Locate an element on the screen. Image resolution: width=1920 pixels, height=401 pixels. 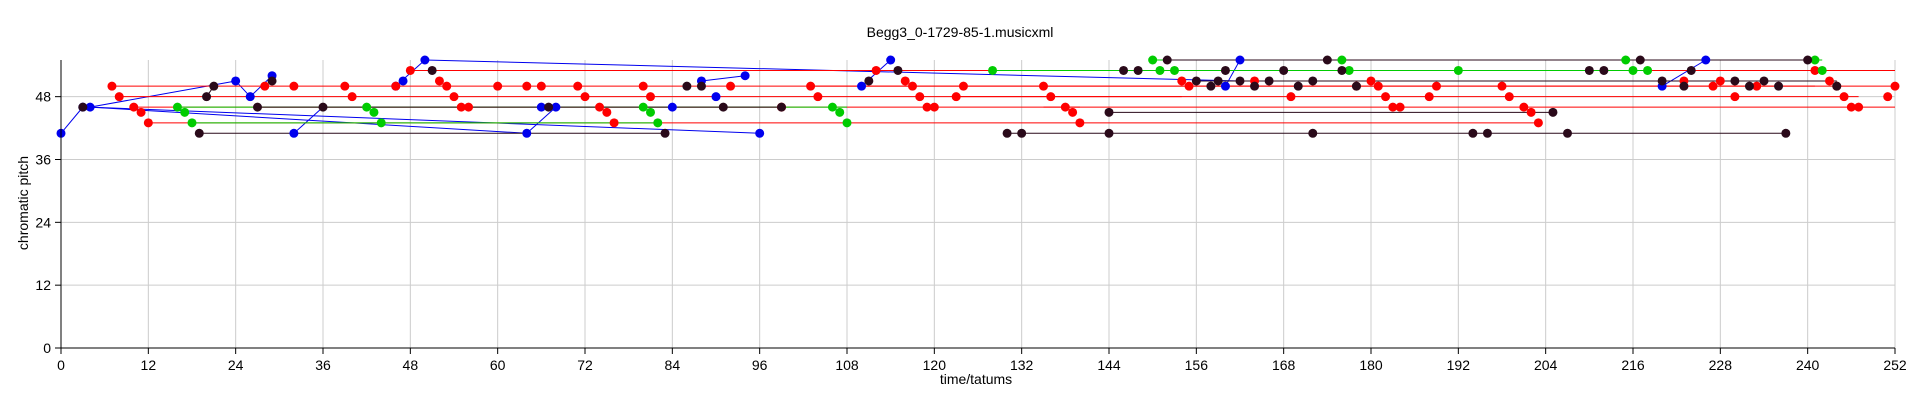
x-tick-label: 108 is located at coordinates (847, 365).